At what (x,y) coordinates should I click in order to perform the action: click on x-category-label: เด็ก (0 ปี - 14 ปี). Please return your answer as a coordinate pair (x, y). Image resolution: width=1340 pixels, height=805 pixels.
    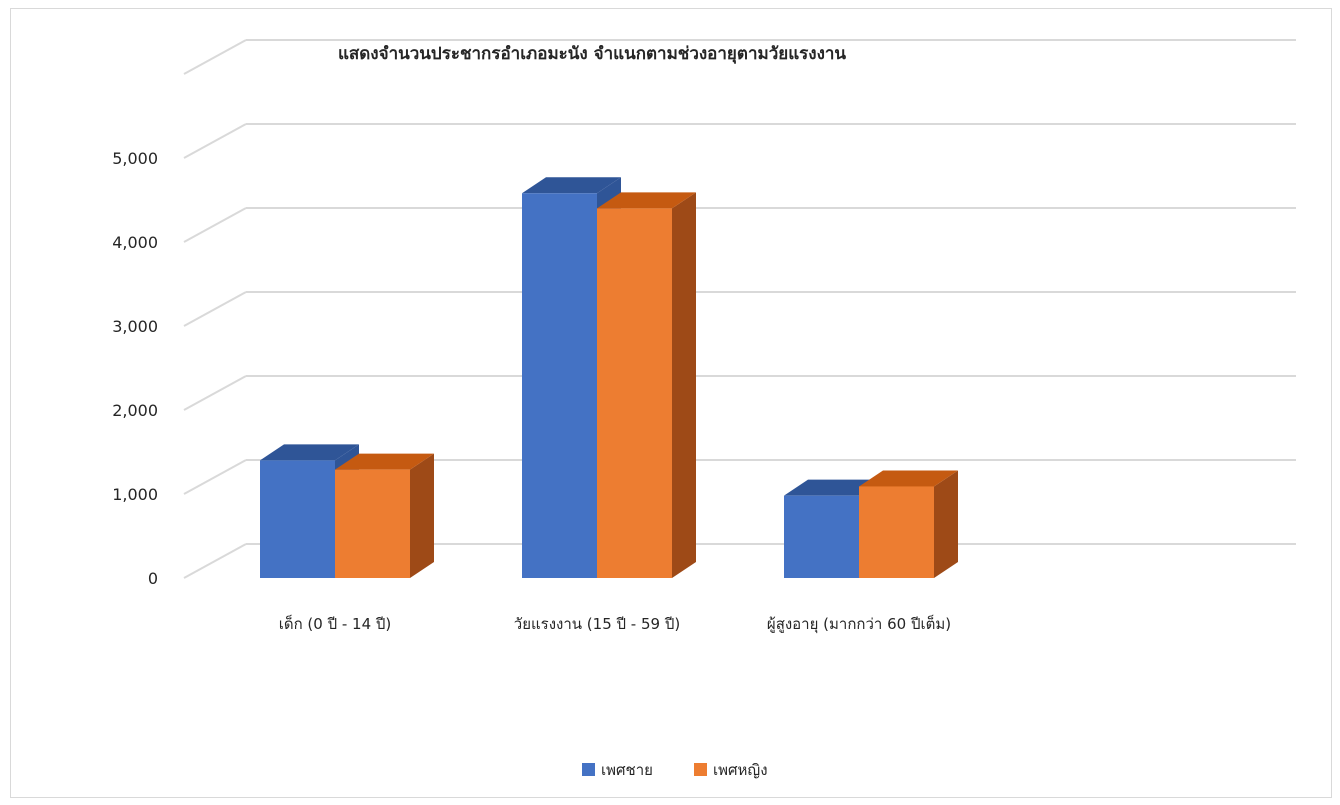
    Looking at the image, I should click on (335, 623).